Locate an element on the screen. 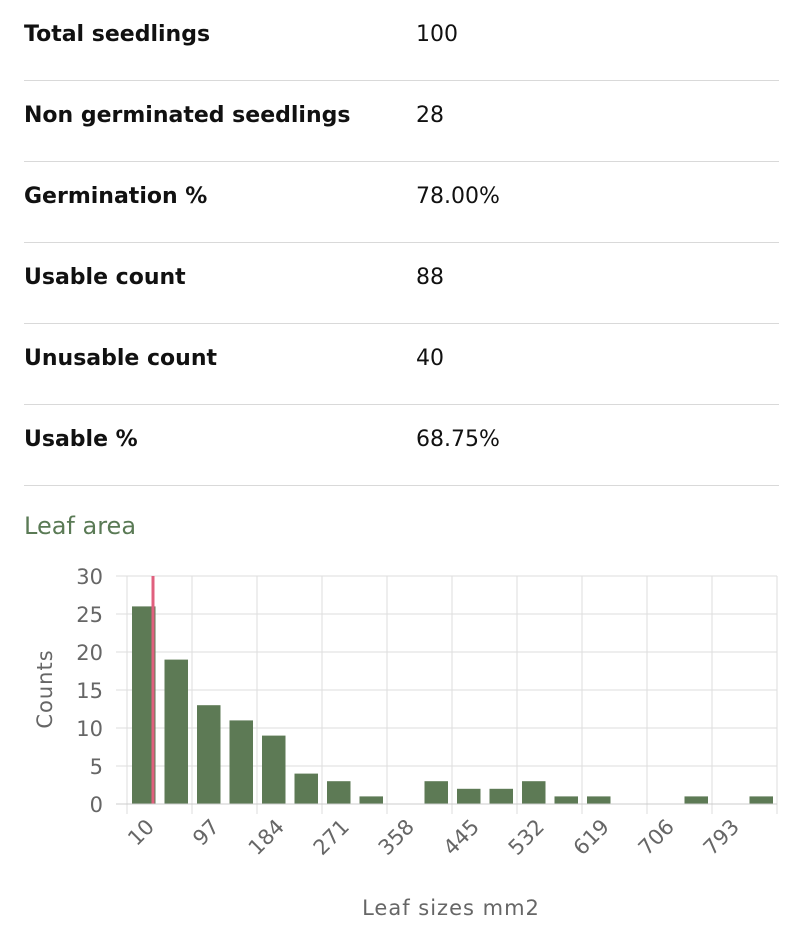  stat-row-total-seedlings: Total seedlings 100 is located at coordinates (401, 40).